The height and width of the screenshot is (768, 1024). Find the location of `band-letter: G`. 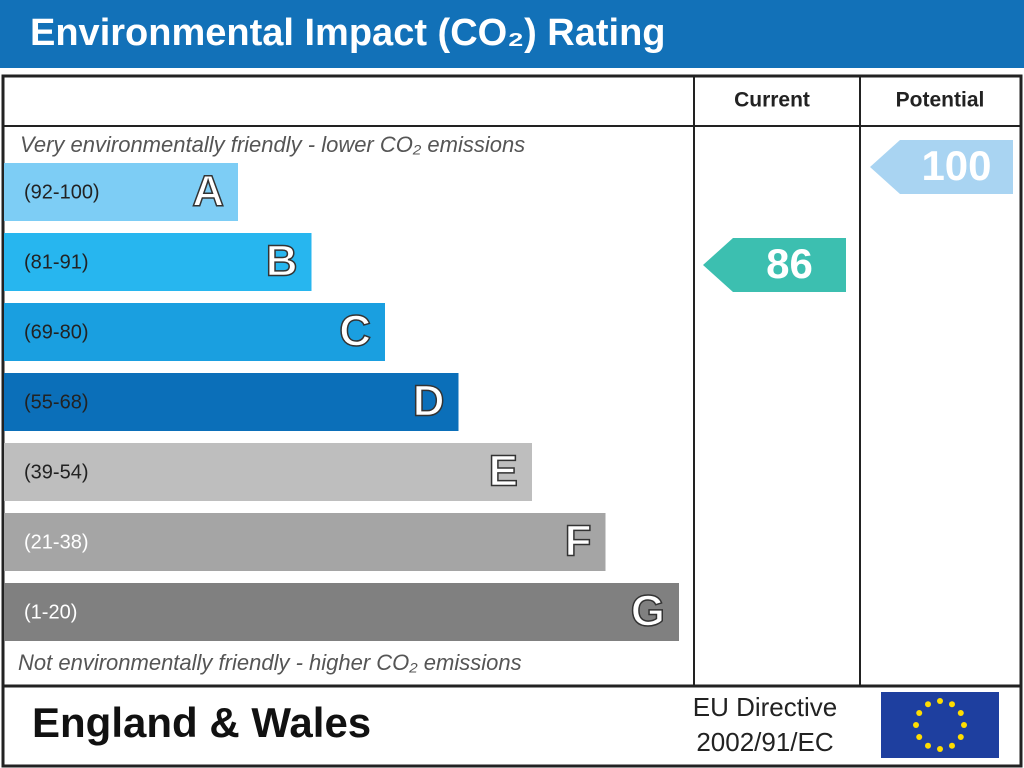

band-letter: G is located at coordinates (648, 611).